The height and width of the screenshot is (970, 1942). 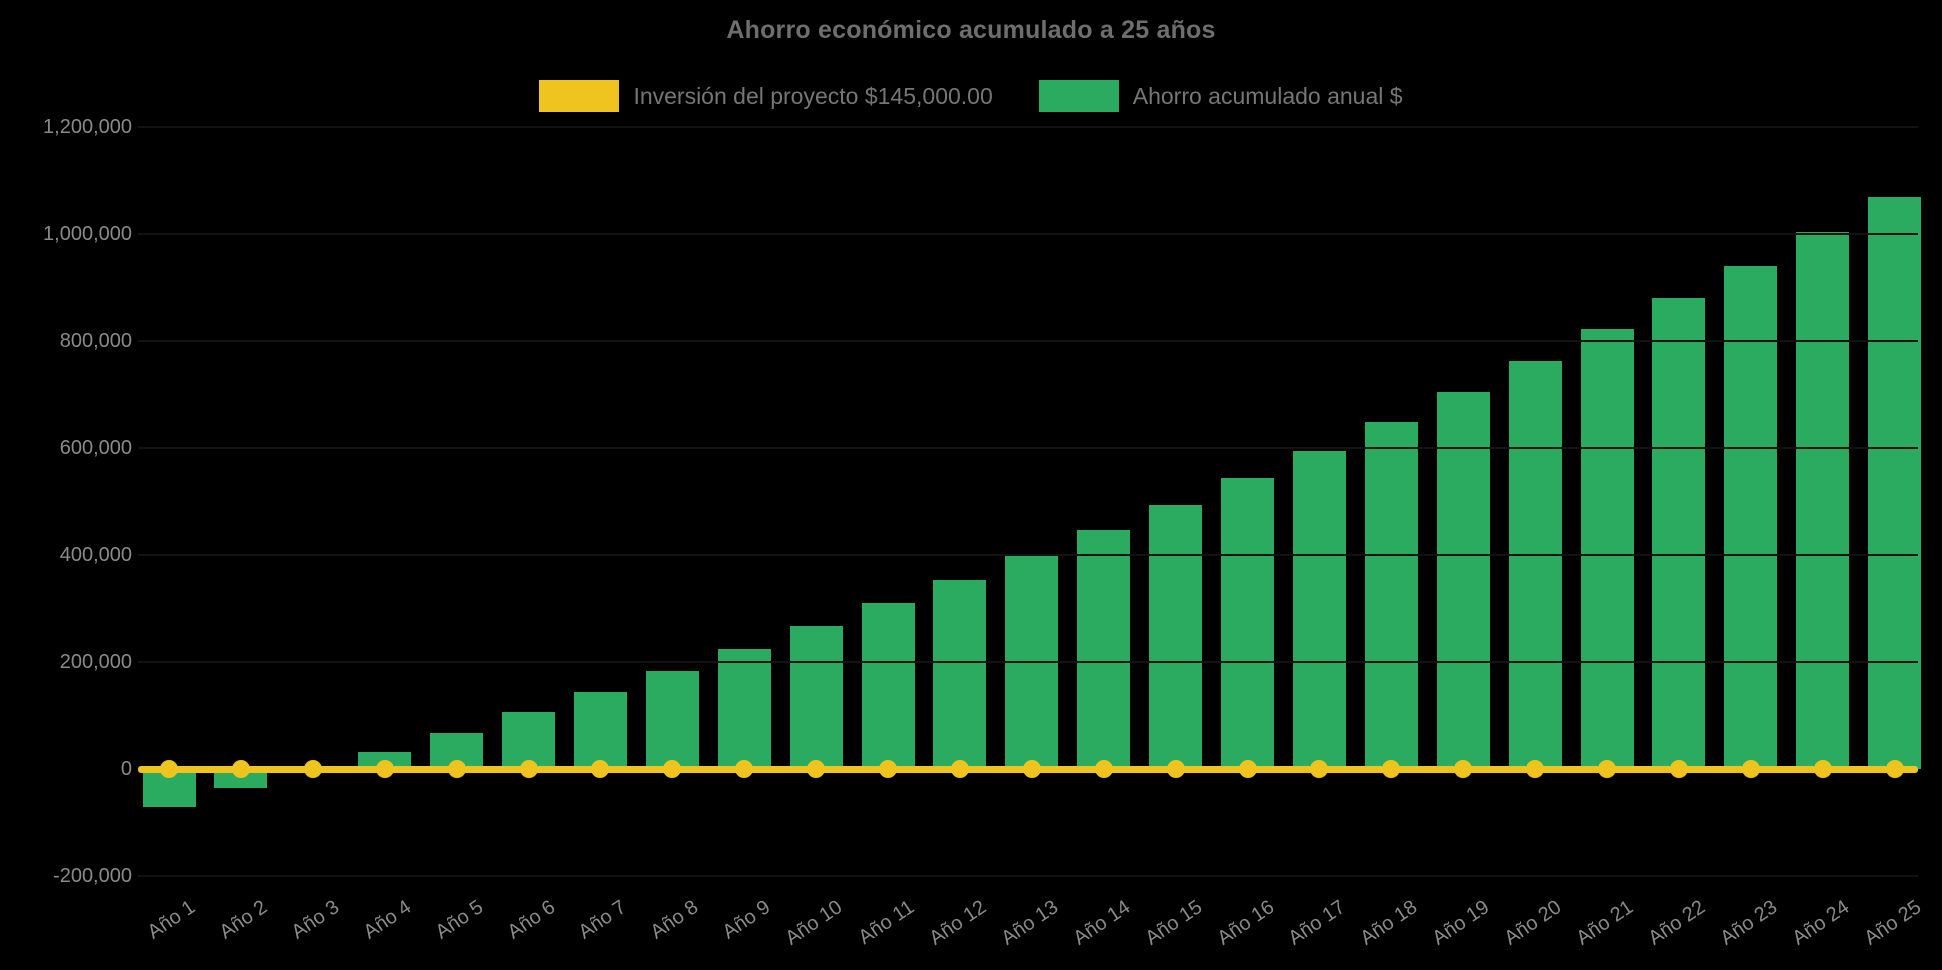 I want to click on bar-año-15, so click(x=1176, y=636).